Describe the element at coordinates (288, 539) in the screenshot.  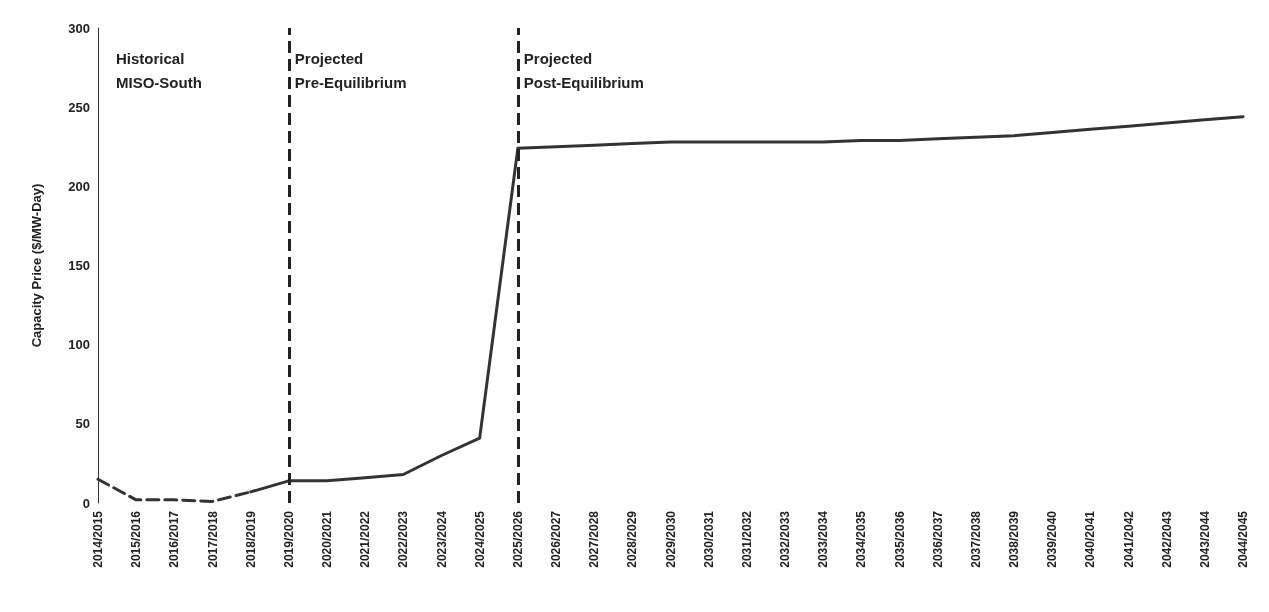
I see `x-tick-label: 2019/2020` at that location.